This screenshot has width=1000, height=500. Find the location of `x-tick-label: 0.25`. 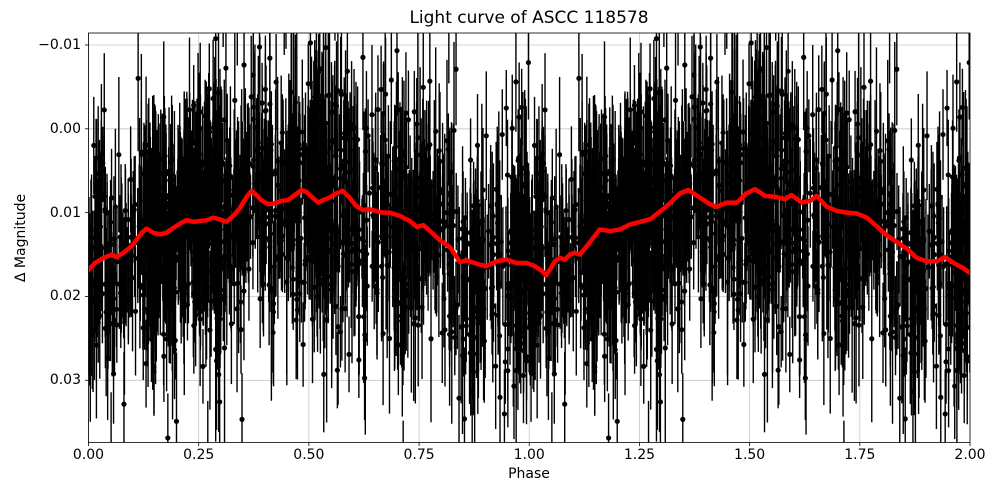

x-tick-label: 0.25 is located at coordinates (199, 455).